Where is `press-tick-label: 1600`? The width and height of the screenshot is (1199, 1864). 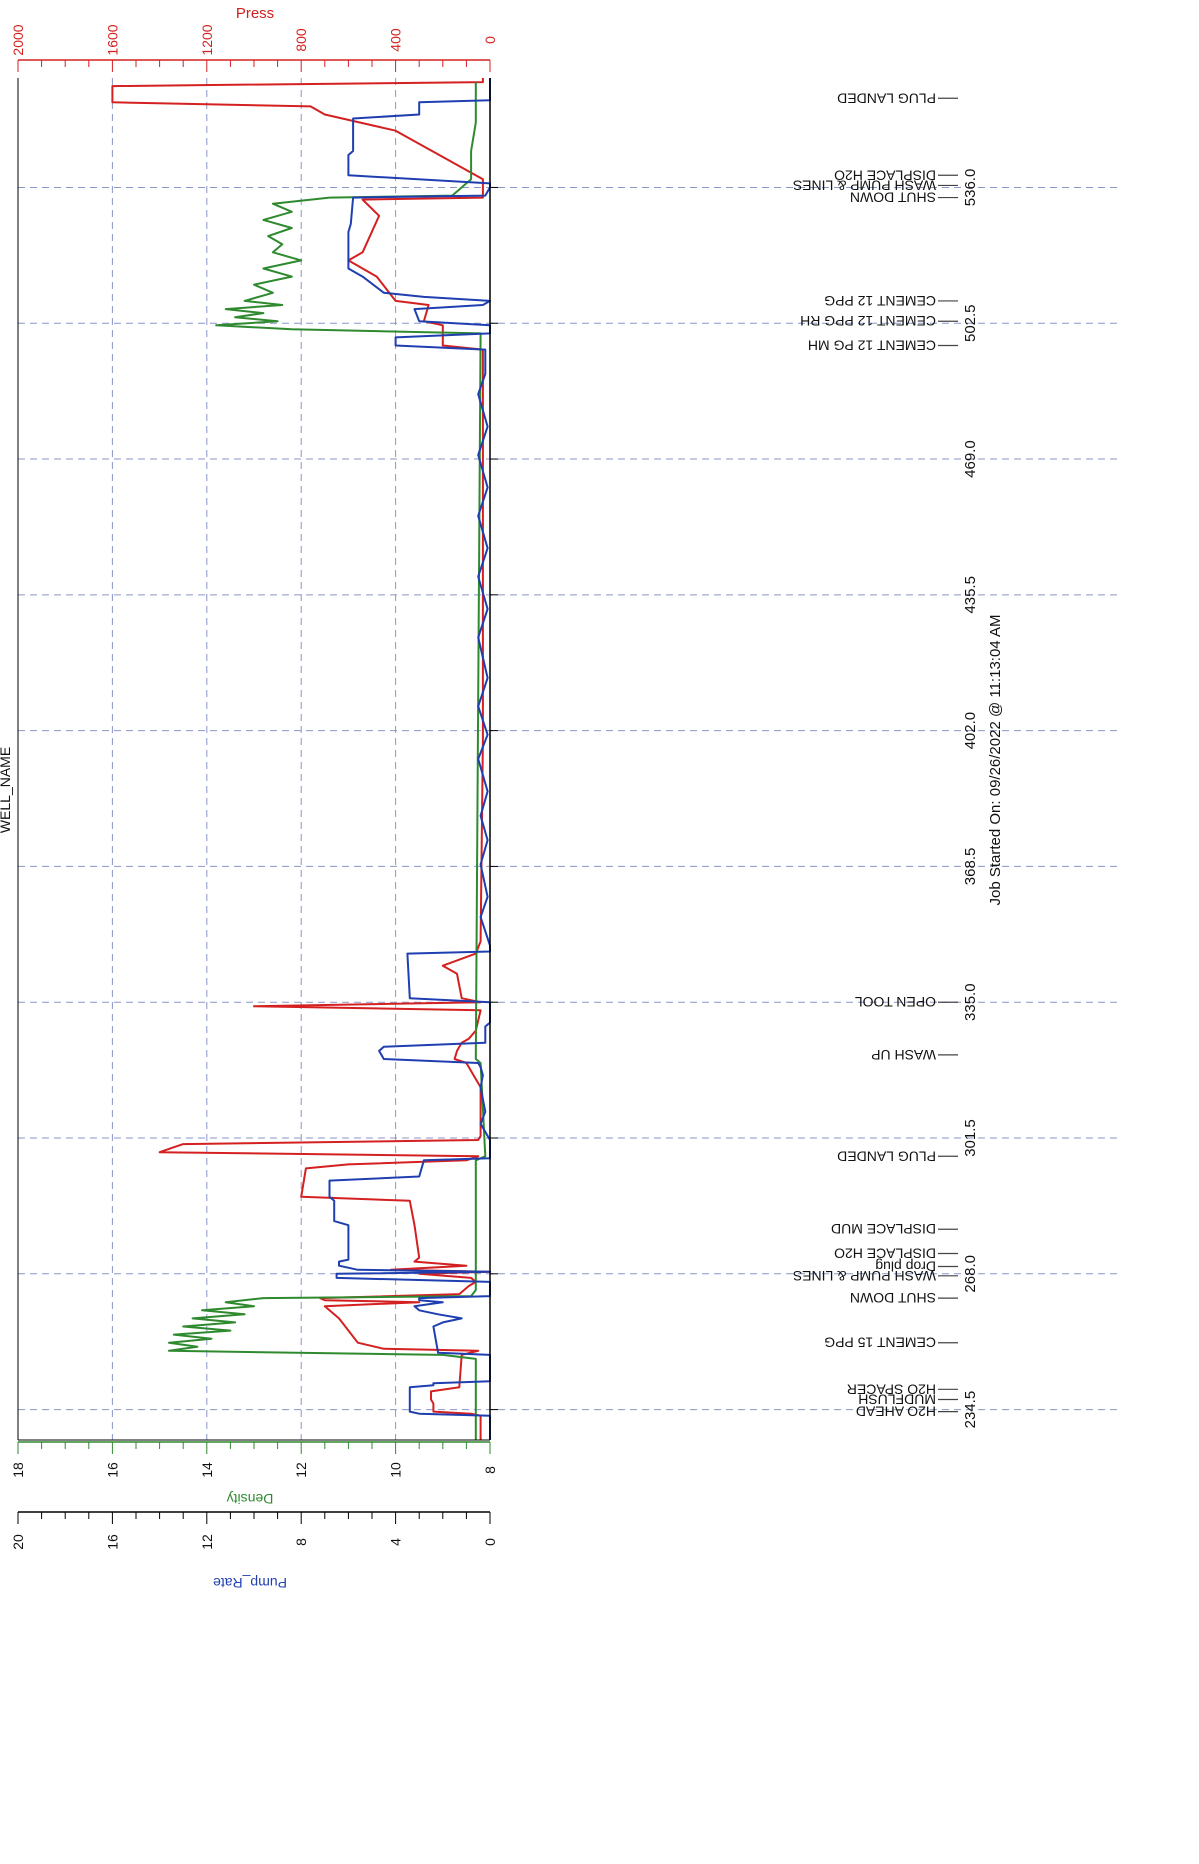
press-tick-label: 1600 is located at coordinates (112, 39).